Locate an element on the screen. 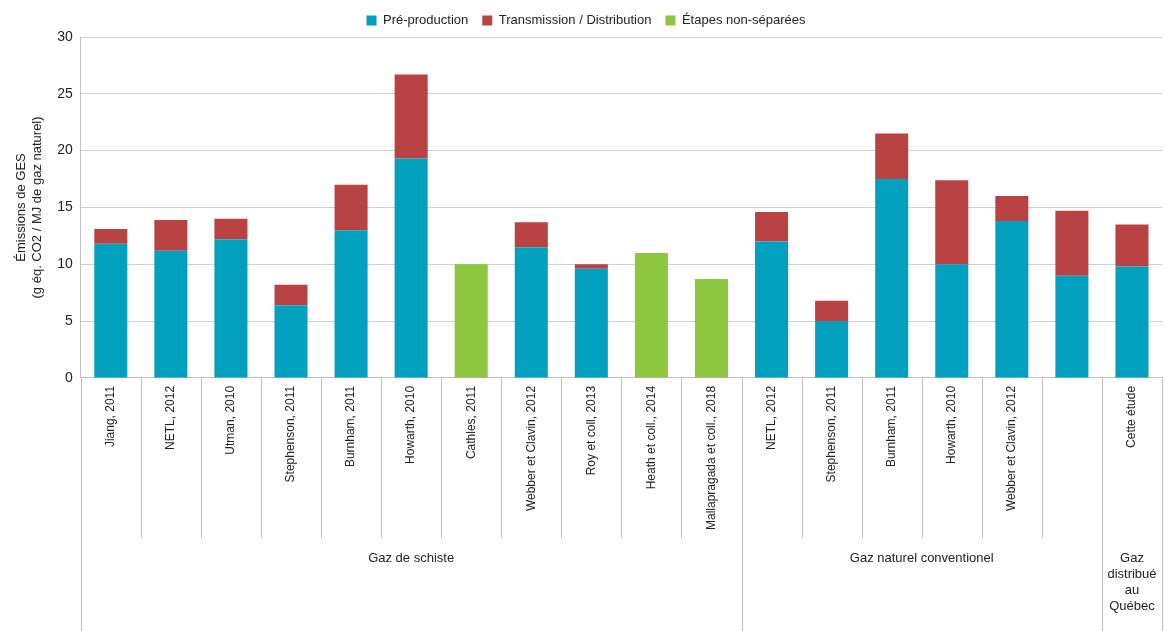 The image size is (1167, 631). x-tick-label: Utman, 2010 is located at coordinates (230, 420).